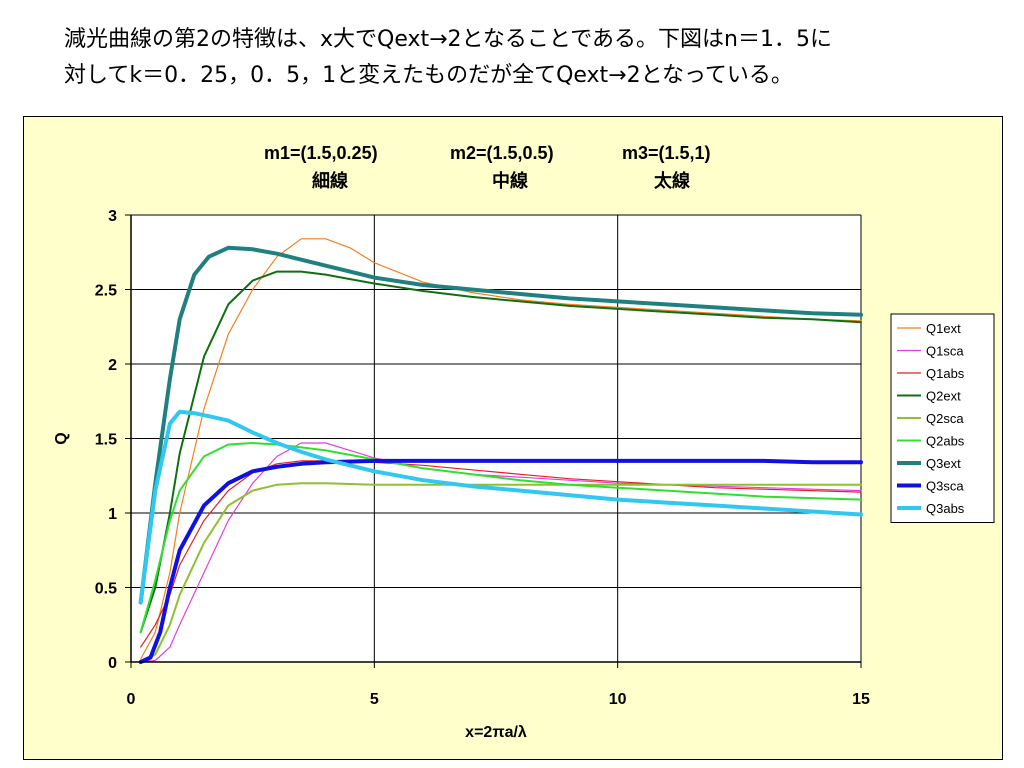  Describe the element at coordinates (112, 663) in the screenshot. I see `y-tick-label: 0` at that location.